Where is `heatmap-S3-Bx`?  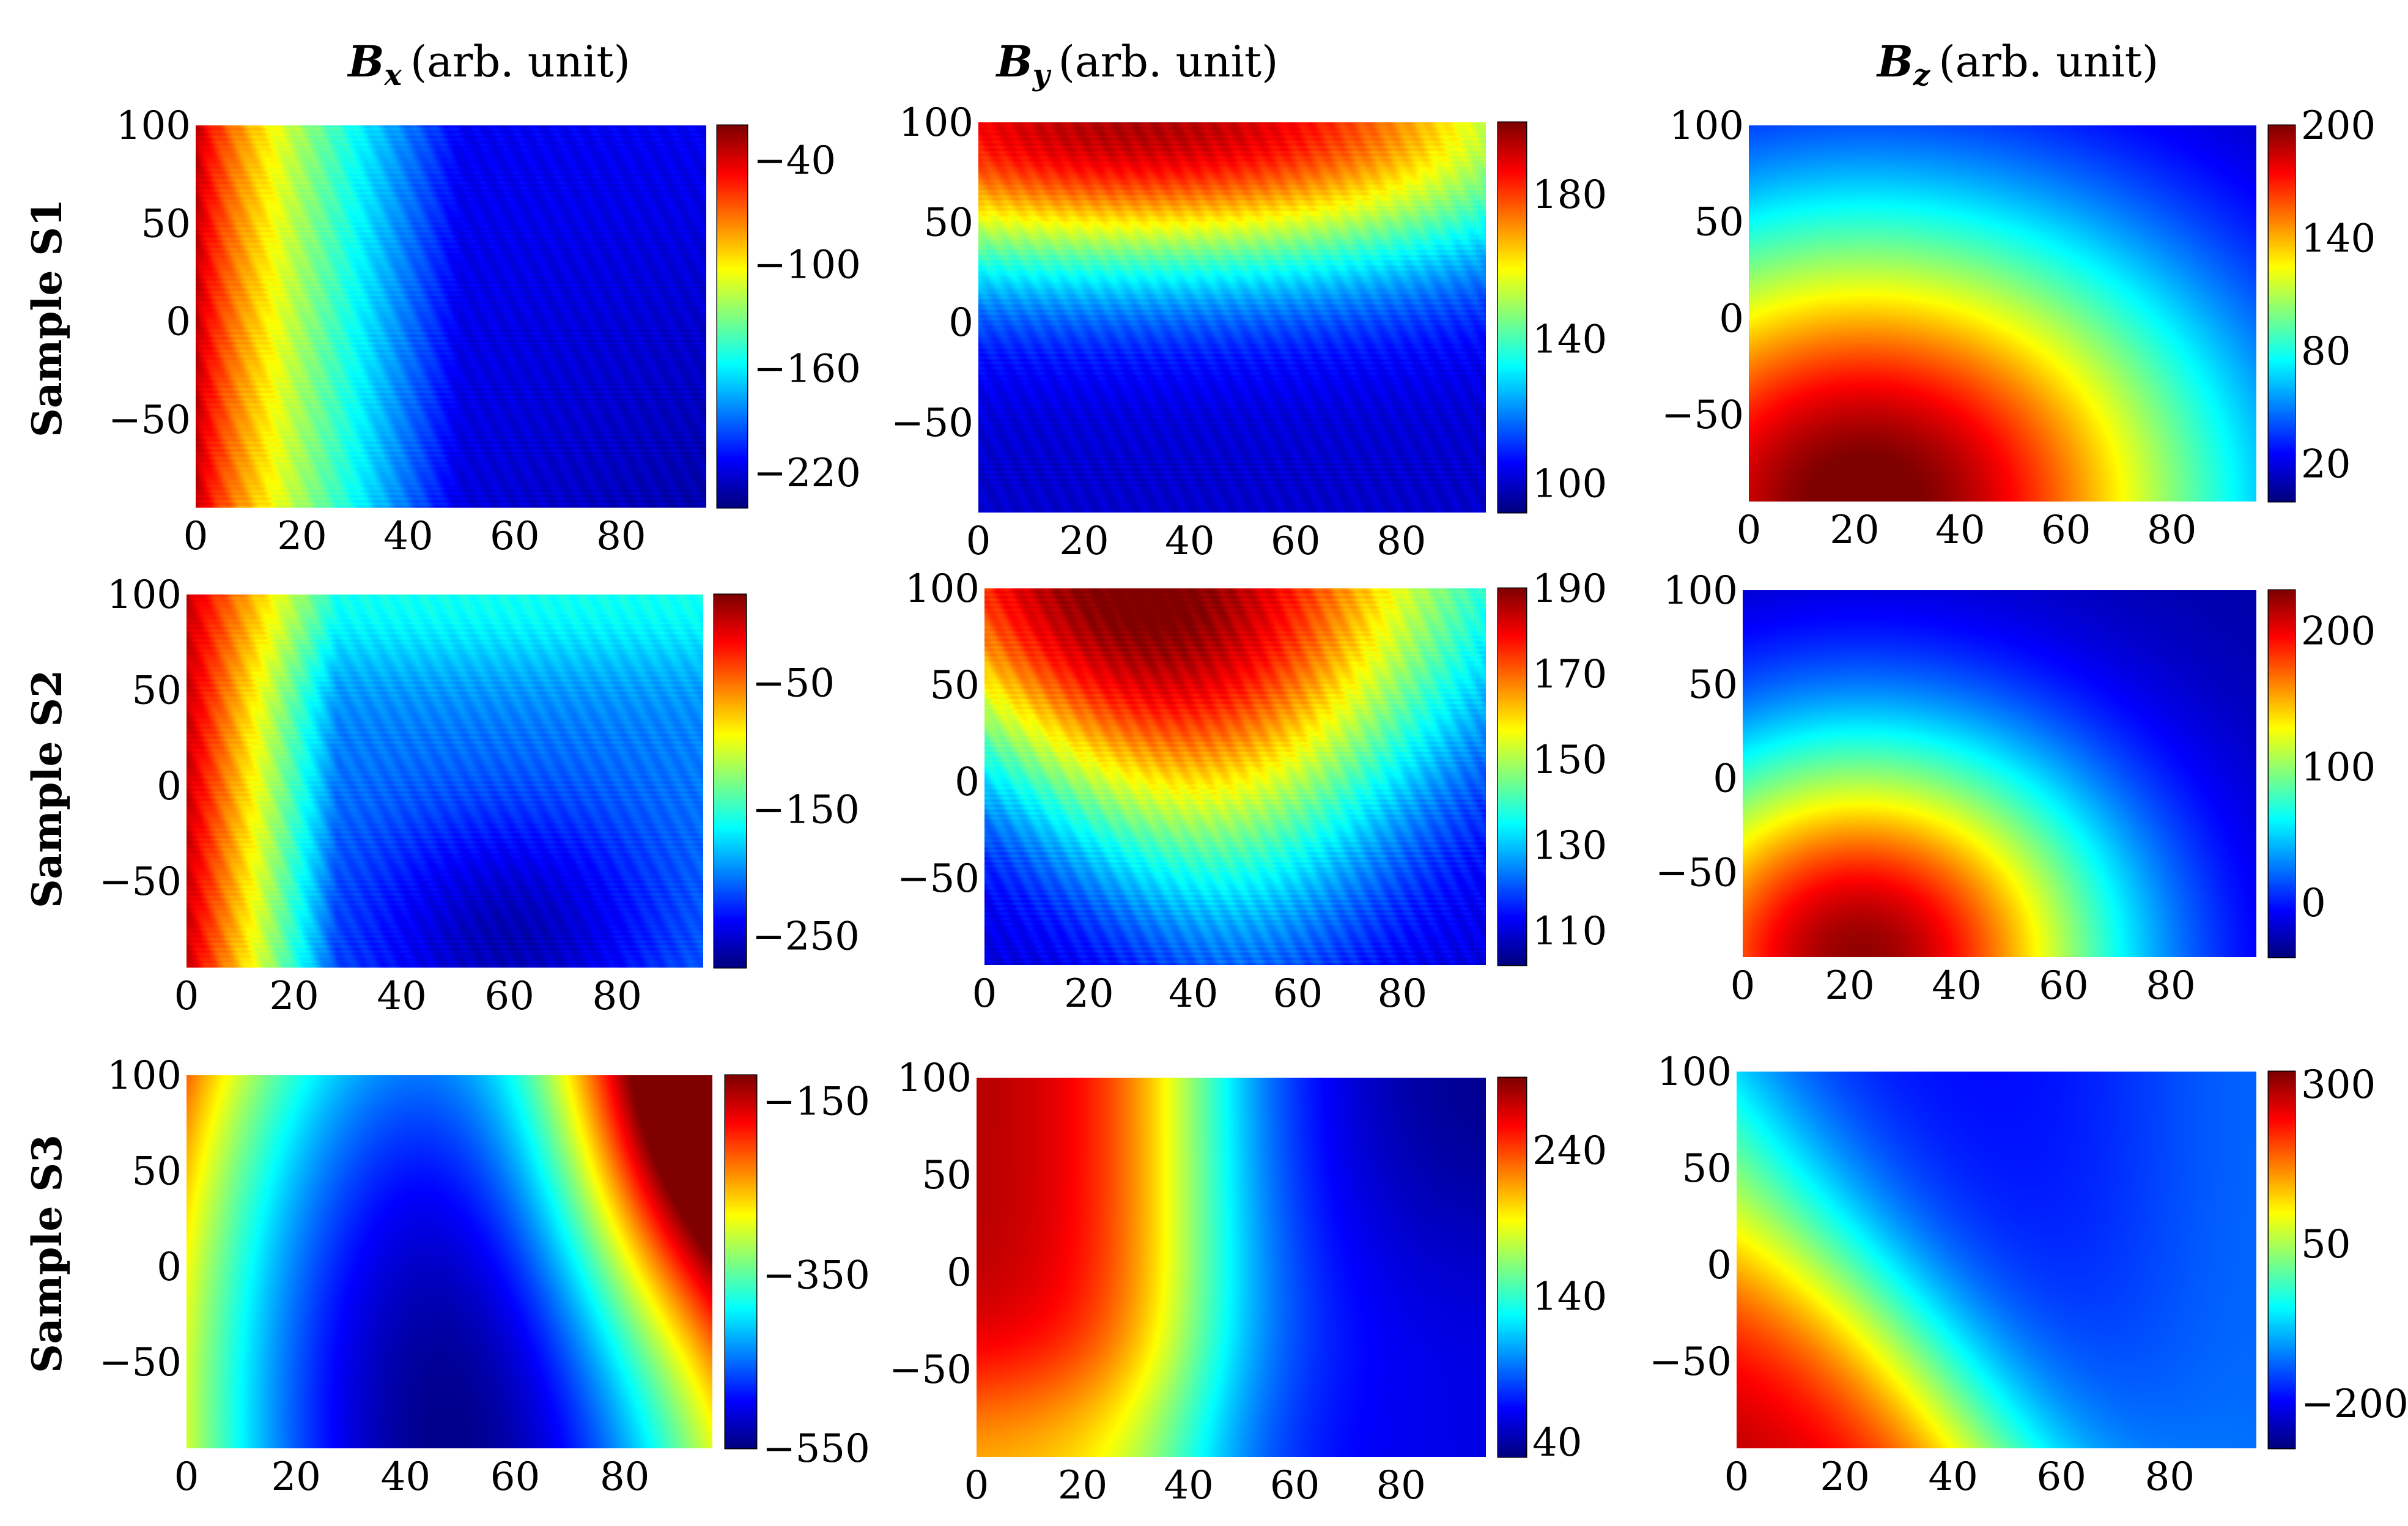 heatmap-S3-Bx is located at coordinates (450, 1261).